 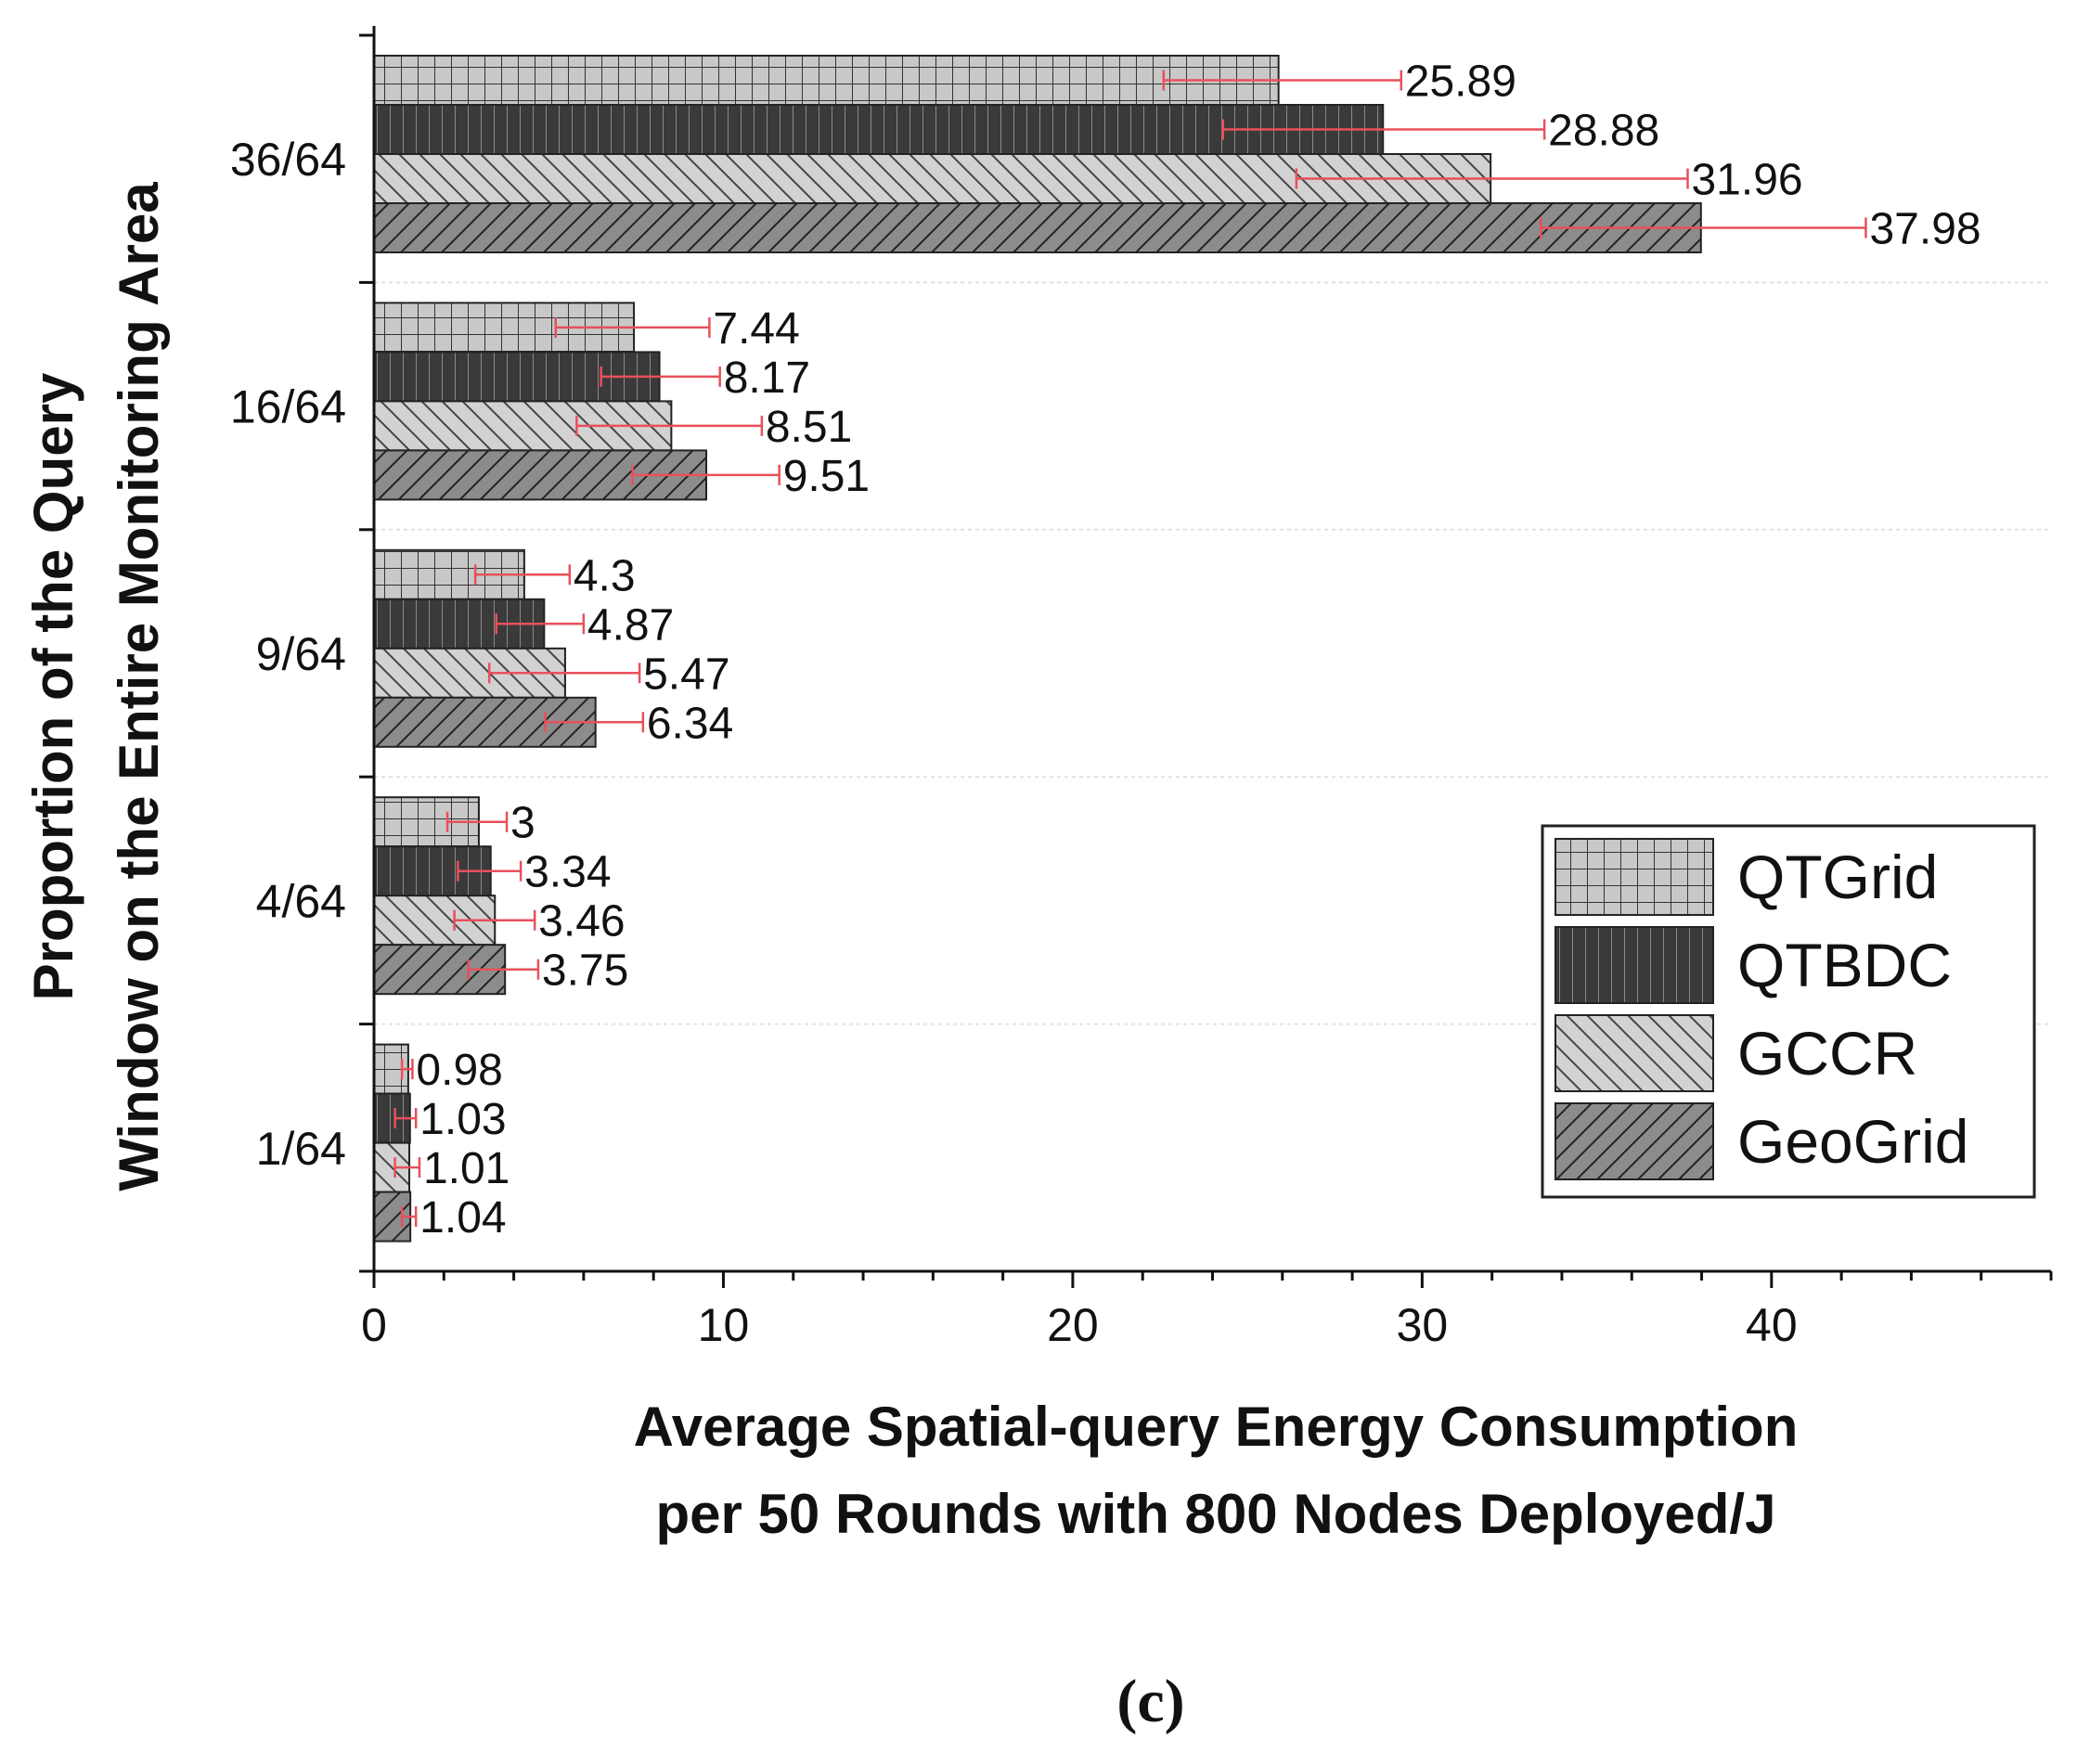 What do you see at coordinates (1150, 1701) in the screenshot?
I see `panel-label: (c)` at bounding box center [1150, 1701].